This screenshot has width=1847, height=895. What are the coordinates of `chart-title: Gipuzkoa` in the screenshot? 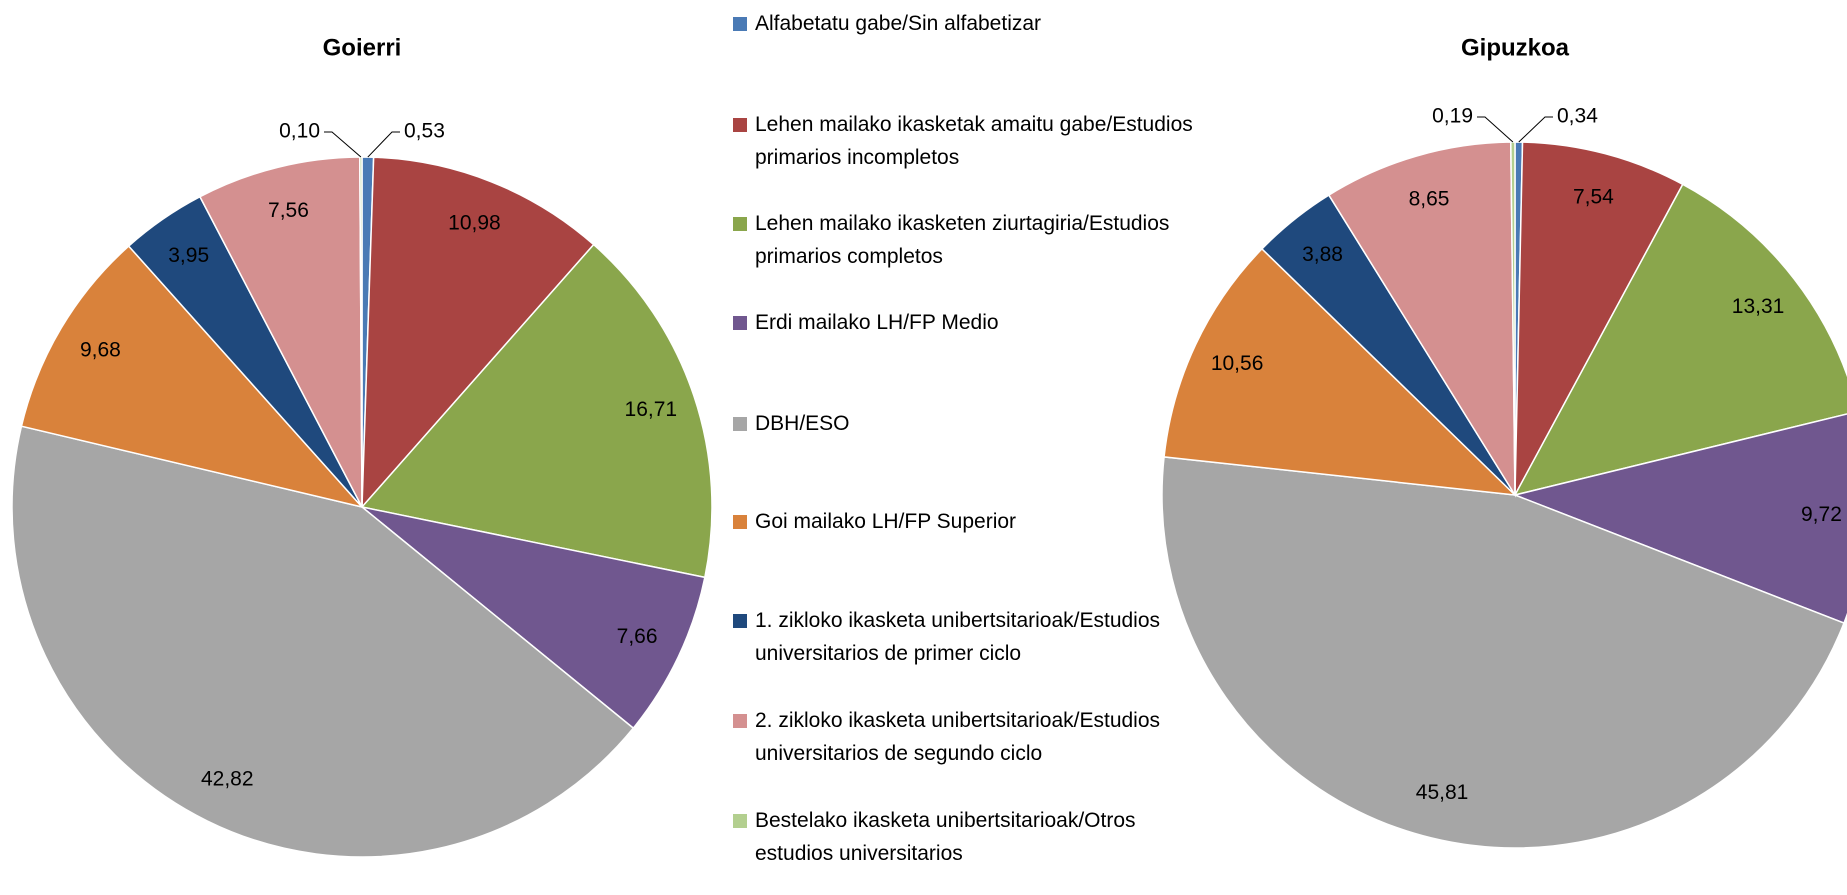 It's located at (1515, 47).